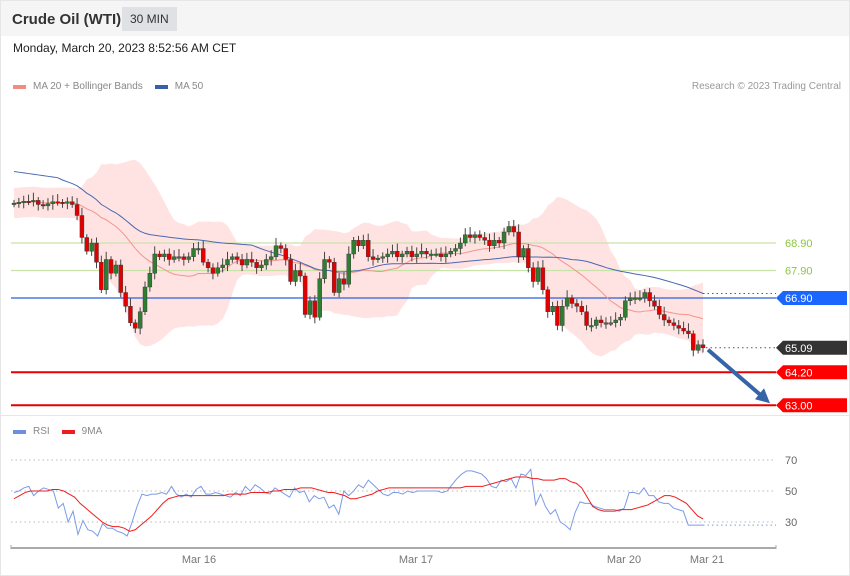 The height and width of the screenshot is (576, 850). What do you see at coordinates (791, 523) in the screenshot?
I see `rsi-tick-label: 30` at bounding box center [791, 523].